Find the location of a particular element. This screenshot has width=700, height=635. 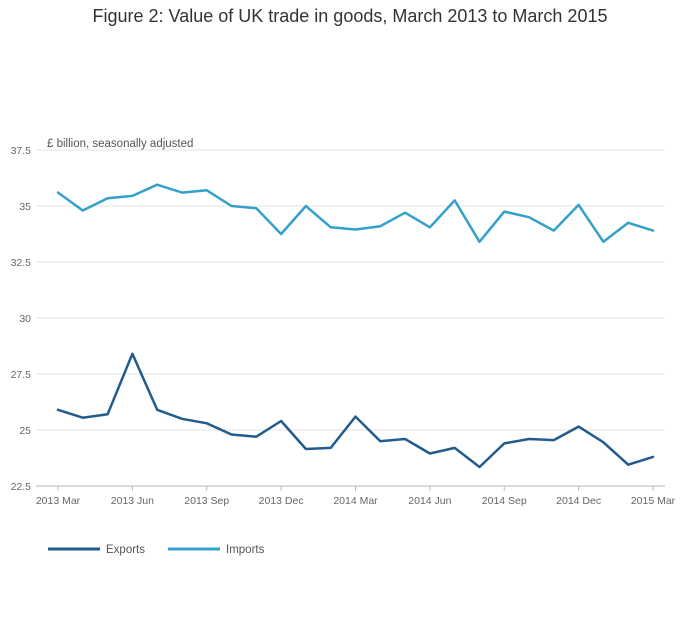

y-tick-label: 25 is located at coordinates (25, 431).